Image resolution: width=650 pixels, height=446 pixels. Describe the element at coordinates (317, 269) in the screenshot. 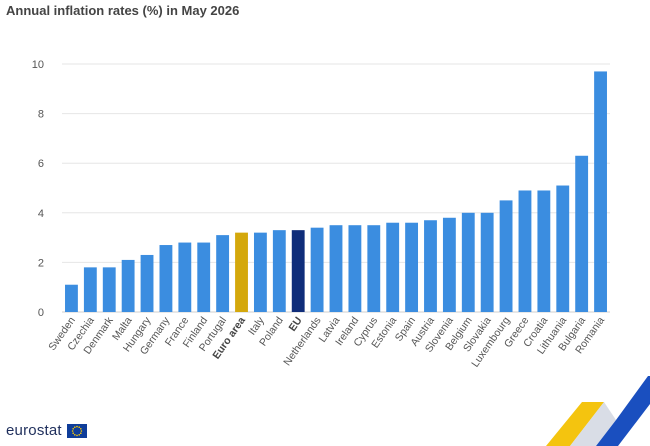

I see `bar-netherlands` at that location.